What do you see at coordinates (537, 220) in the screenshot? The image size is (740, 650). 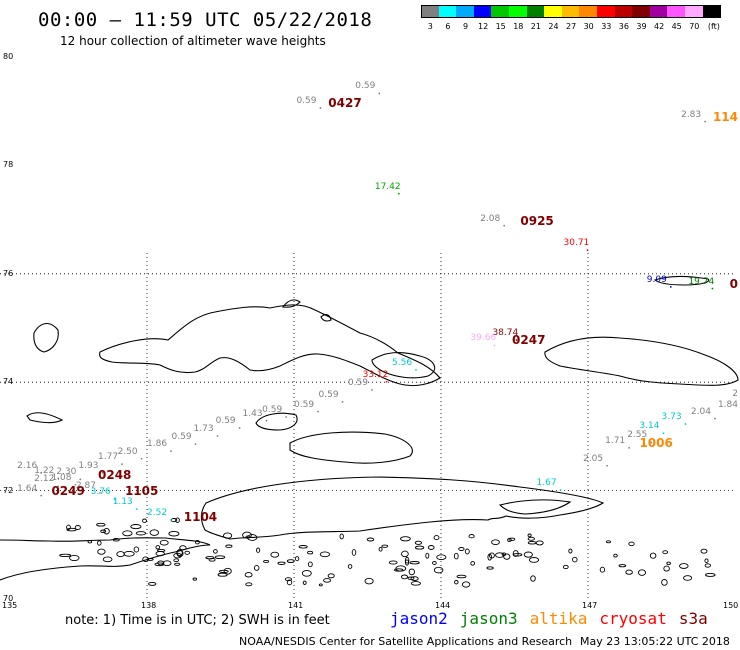 I see `pass-time-label: 0925` at bounding box center [537, 220].